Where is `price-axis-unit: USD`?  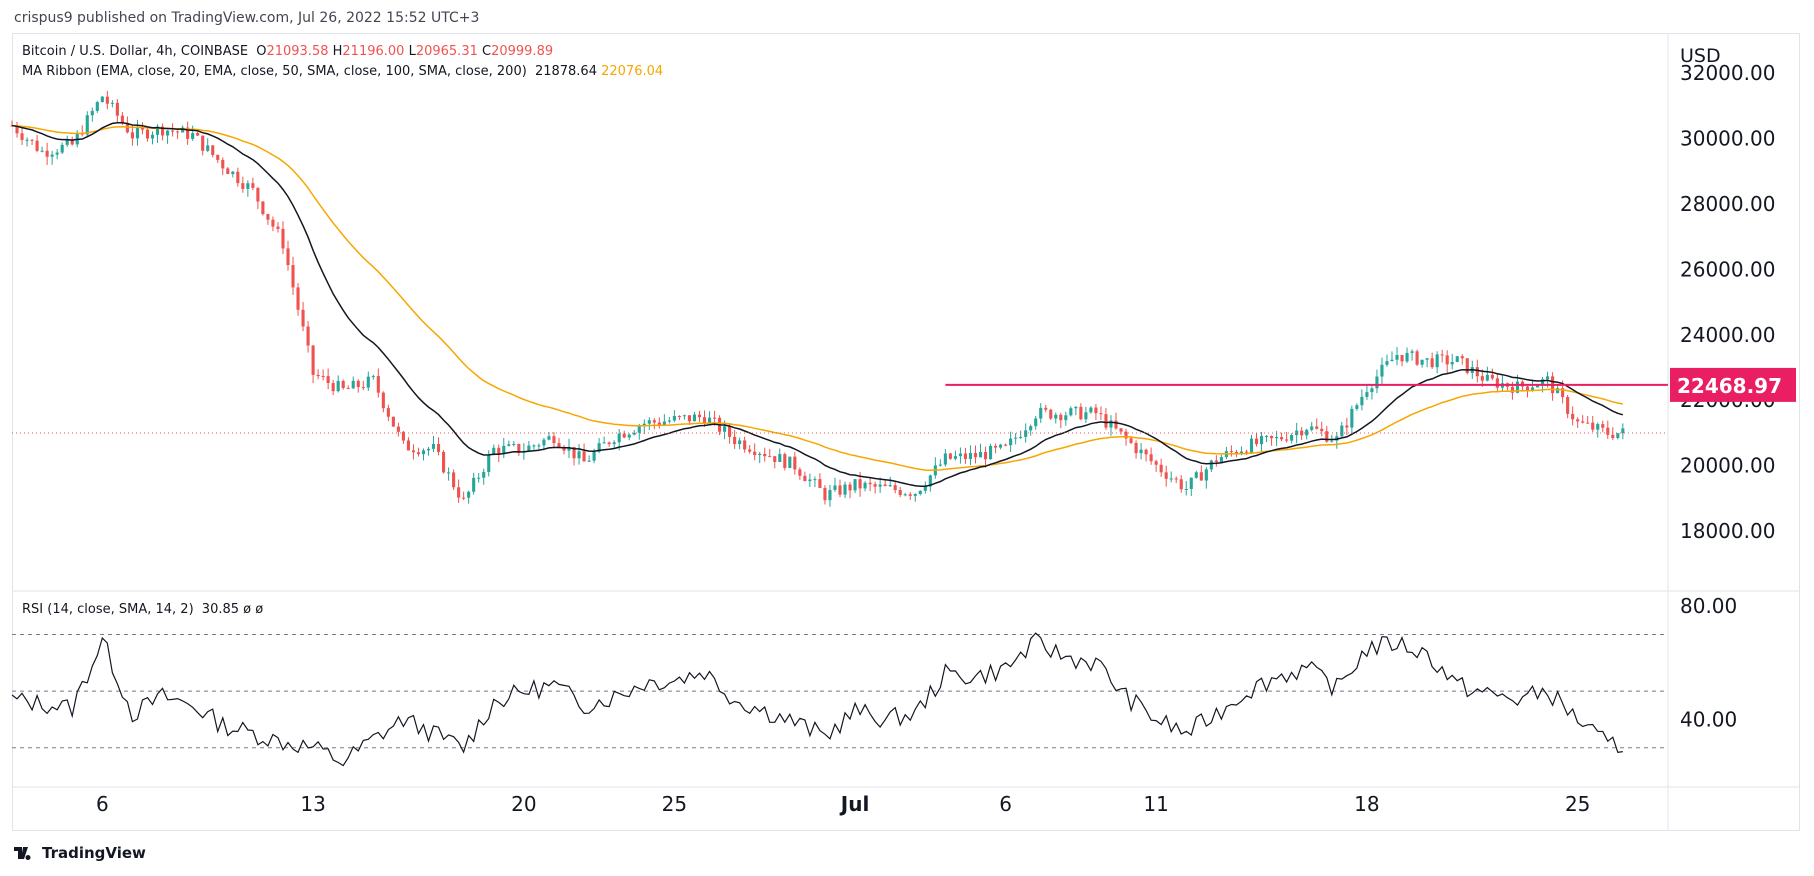
price-axis-unit: USD is located at coordinates (1700, 56).